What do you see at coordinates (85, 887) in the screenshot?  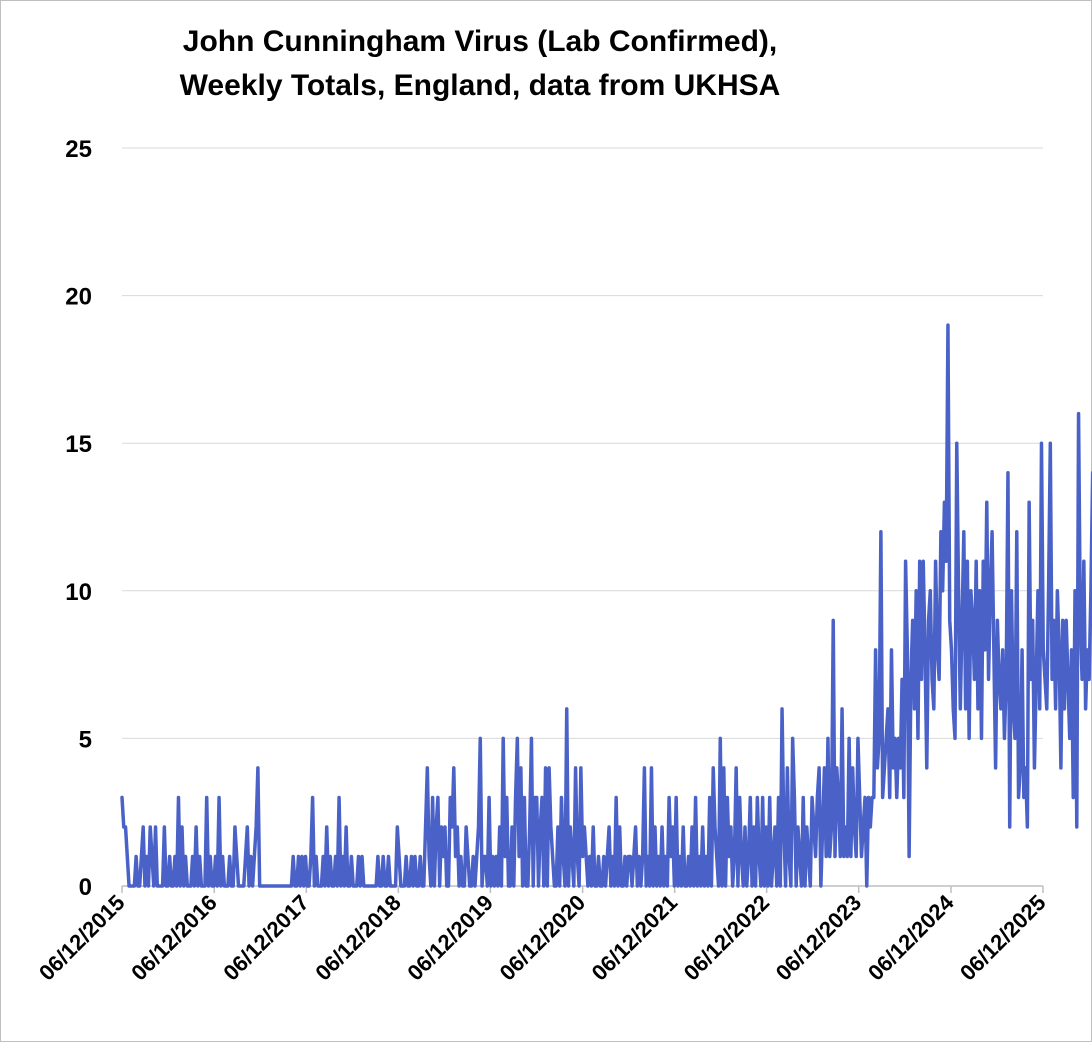 I see `y-tick-label-0: 0` at bounding box center [85, 887].